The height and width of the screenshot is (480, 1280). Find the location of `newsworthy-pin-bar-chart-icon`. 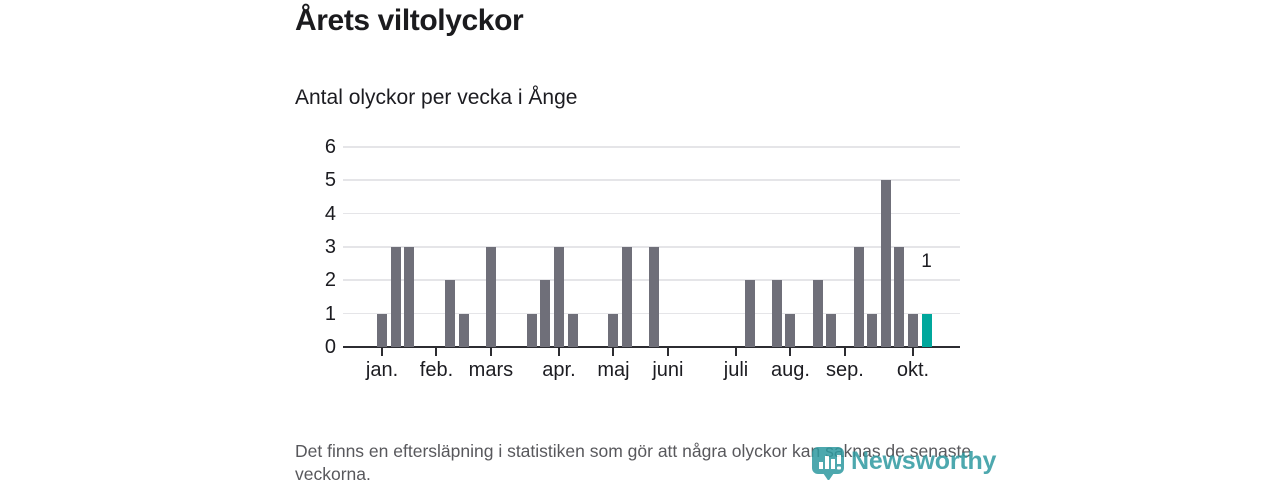

newsworthy-pin-bar-chart-icon is located at coordinates (828, 463).